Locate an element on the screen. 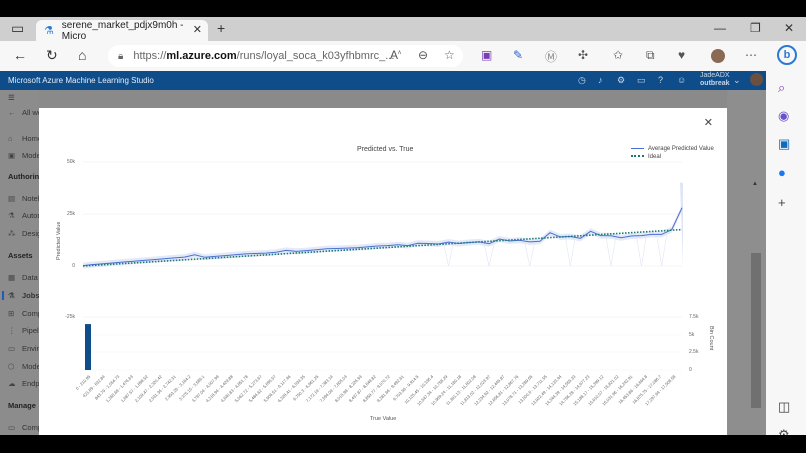 The width and height of the screenshot is (806, 453). pipelines-icon: ⋮ is located at coordinates (12, 330).